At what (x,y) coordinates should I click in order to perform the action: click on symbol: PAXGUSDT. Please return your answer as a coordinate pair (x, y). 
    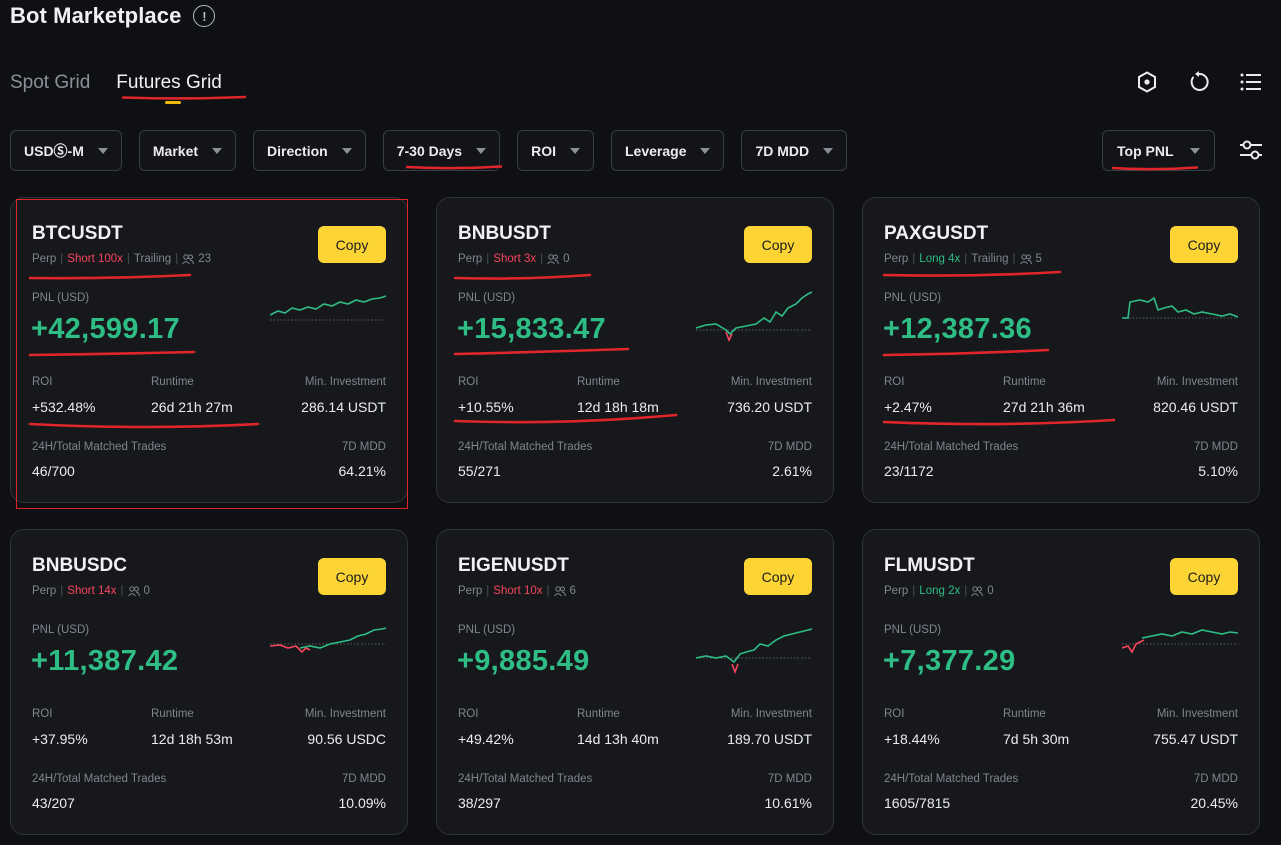
    Looking at the image, I should click on (936, 233).